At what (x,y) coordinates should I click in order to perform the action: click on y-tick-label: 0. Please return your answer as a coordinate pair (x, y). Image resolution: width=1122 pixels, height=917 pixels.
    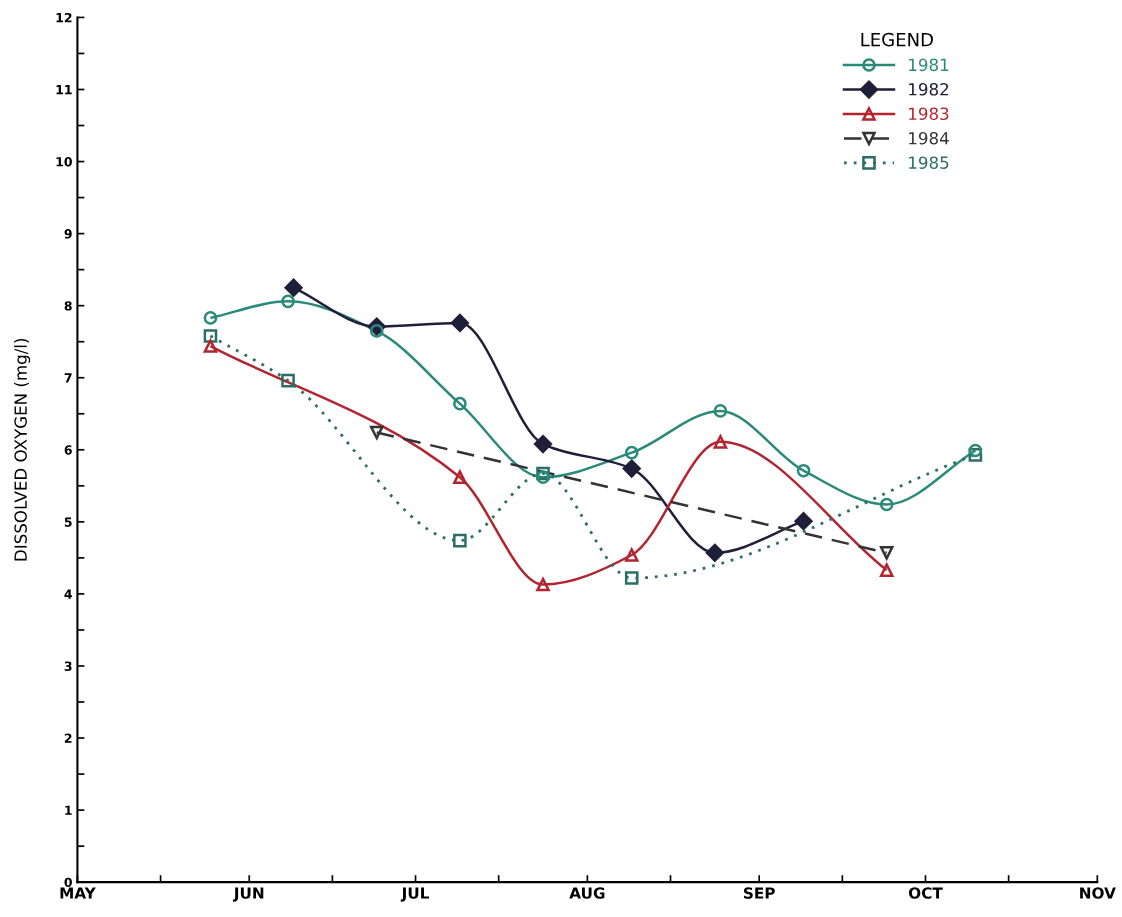
    Looking at the image, I should click on (68, 882).